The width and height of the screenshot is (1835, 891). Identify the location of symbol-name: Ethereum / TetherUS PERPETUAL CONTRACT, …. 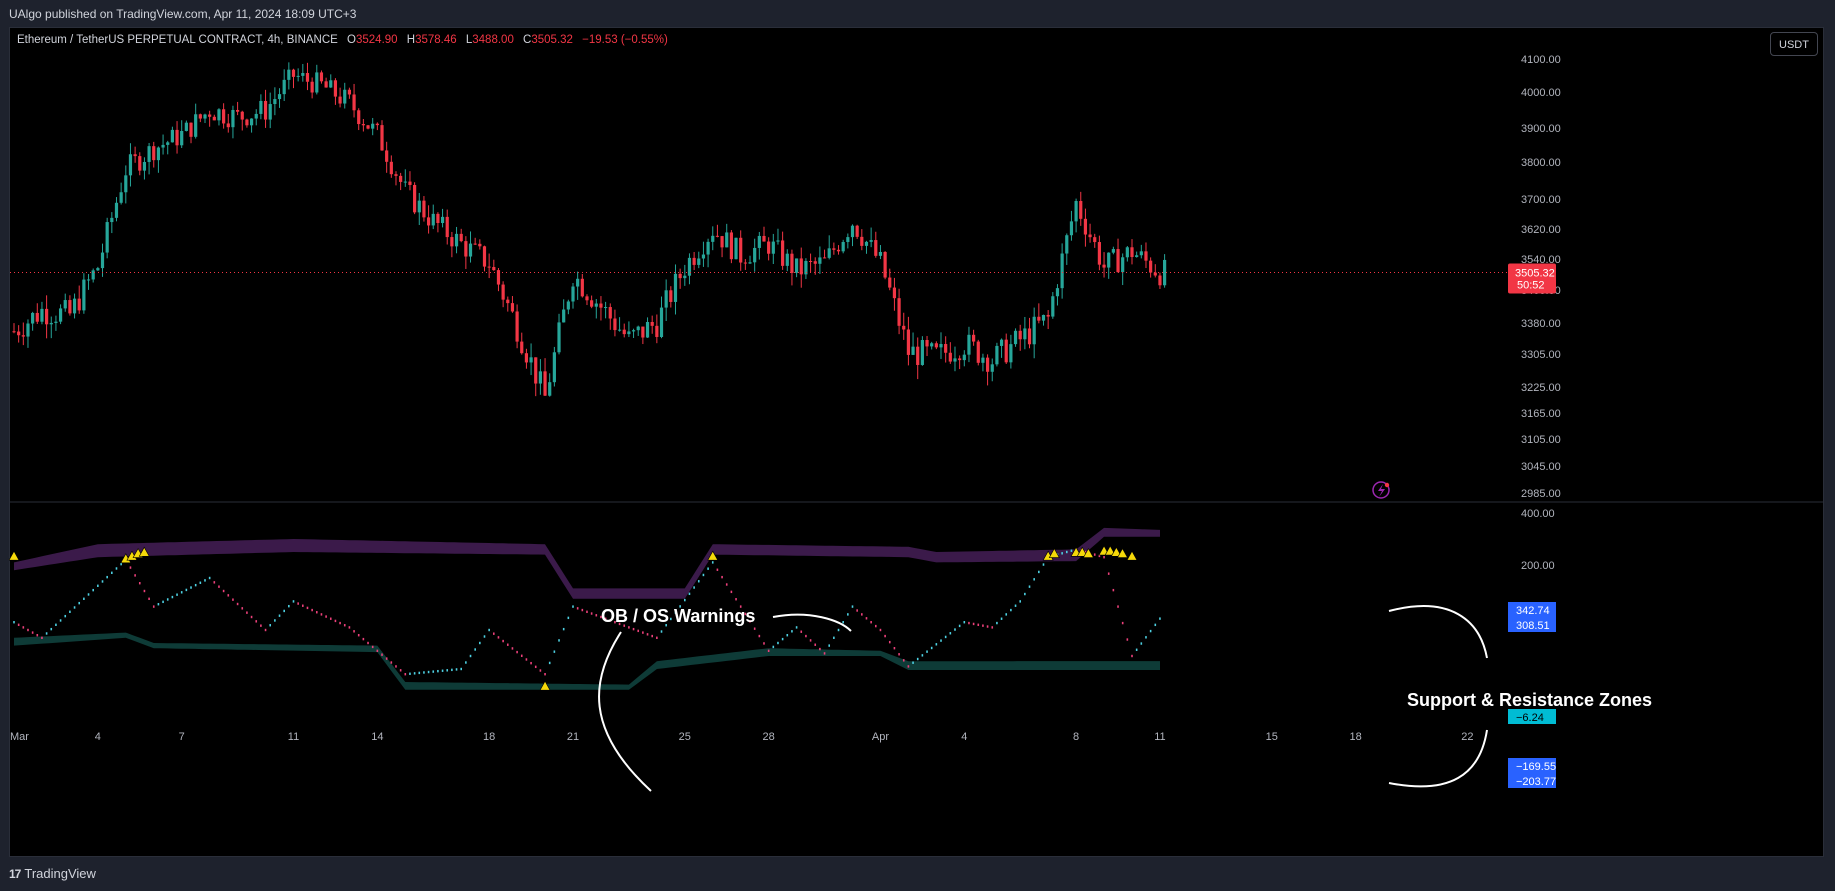
(177, 40).